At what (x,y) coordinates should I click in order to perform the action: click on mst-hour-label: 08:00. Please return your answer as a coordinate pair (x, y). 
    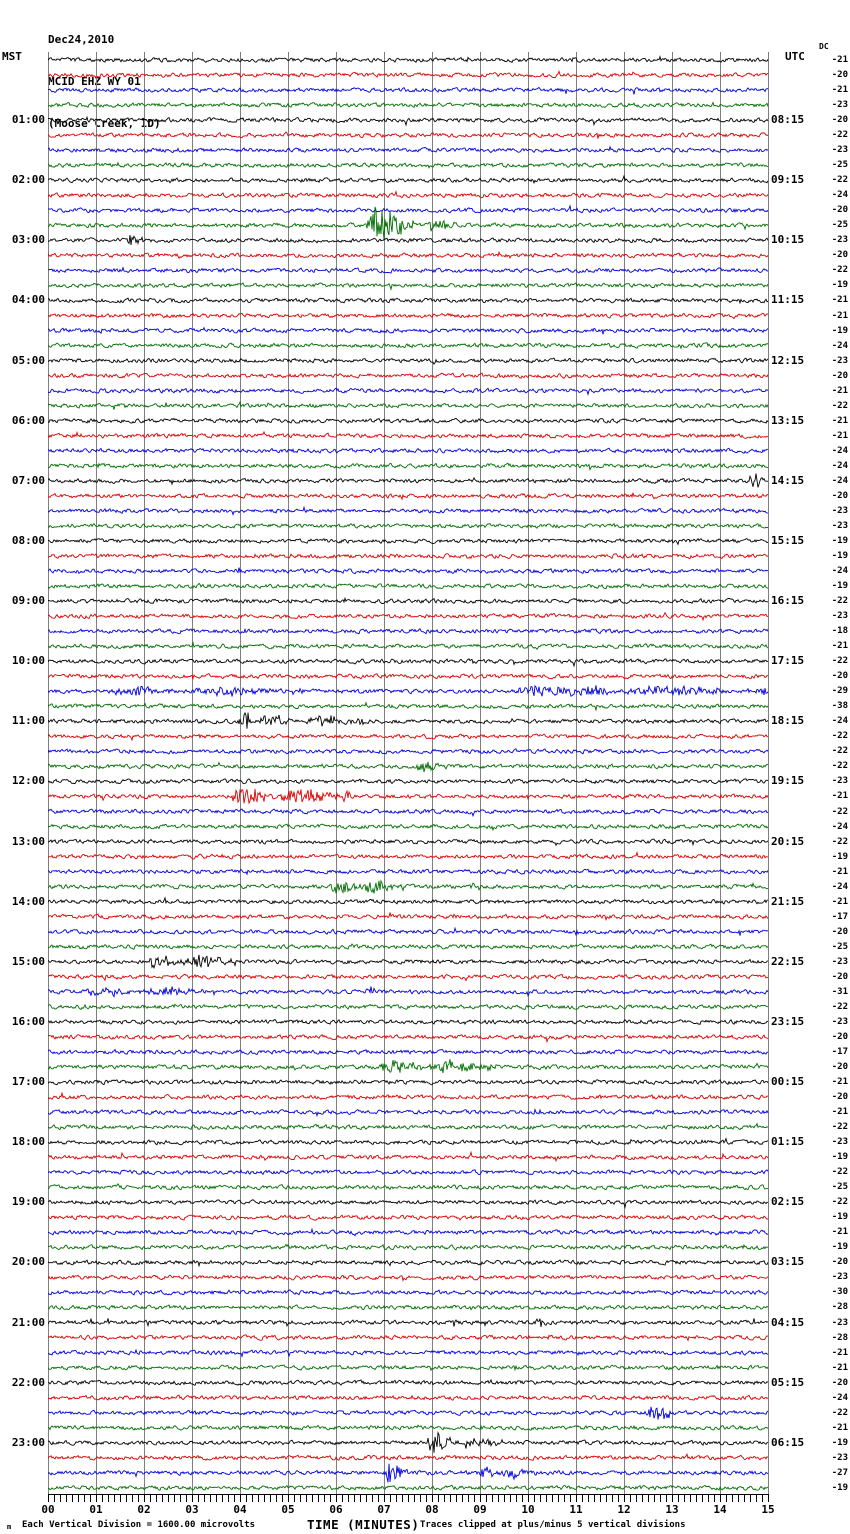
    Looking at the image, I should click on (28, 540).